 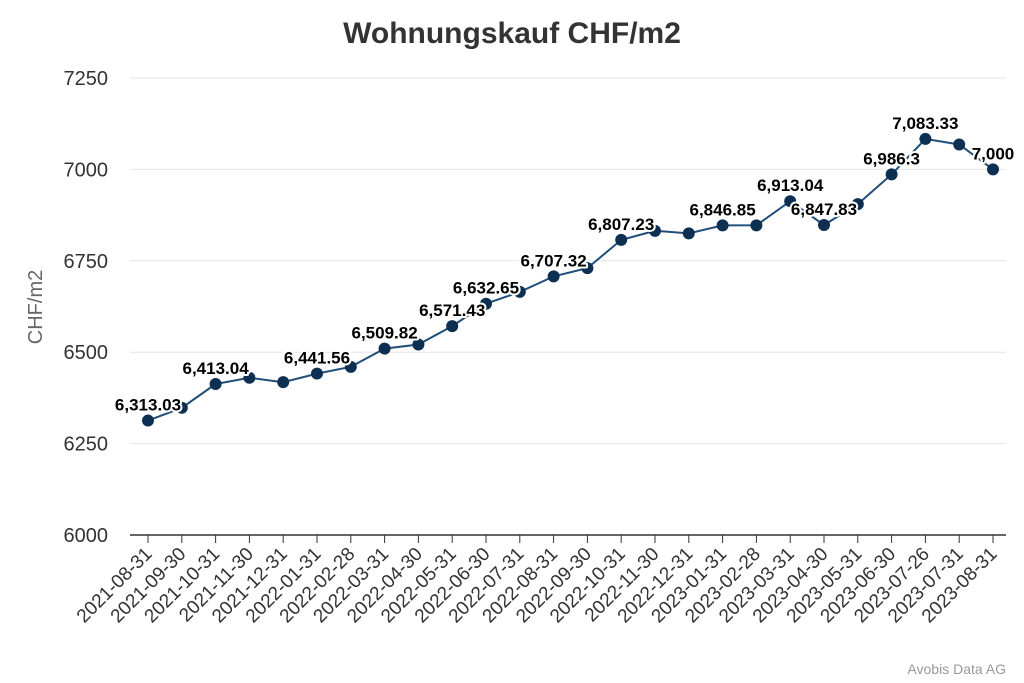 I want to click on y-tick-label: 7250, so click(x=86, y=79).